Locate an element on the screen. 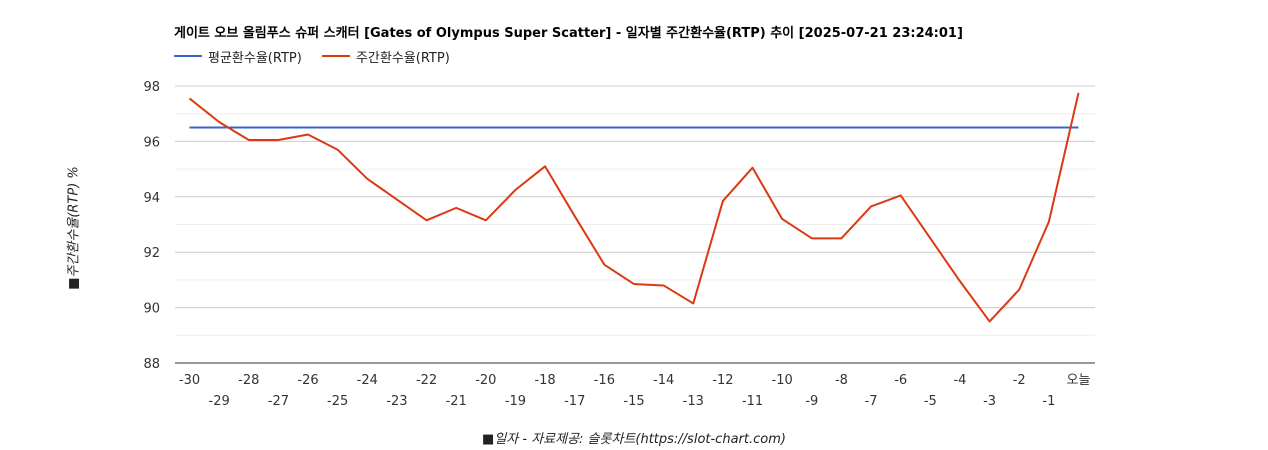 This screenshot has width=1268, height=450. x-tick-label: -7 is located at coordinates (871, 401).